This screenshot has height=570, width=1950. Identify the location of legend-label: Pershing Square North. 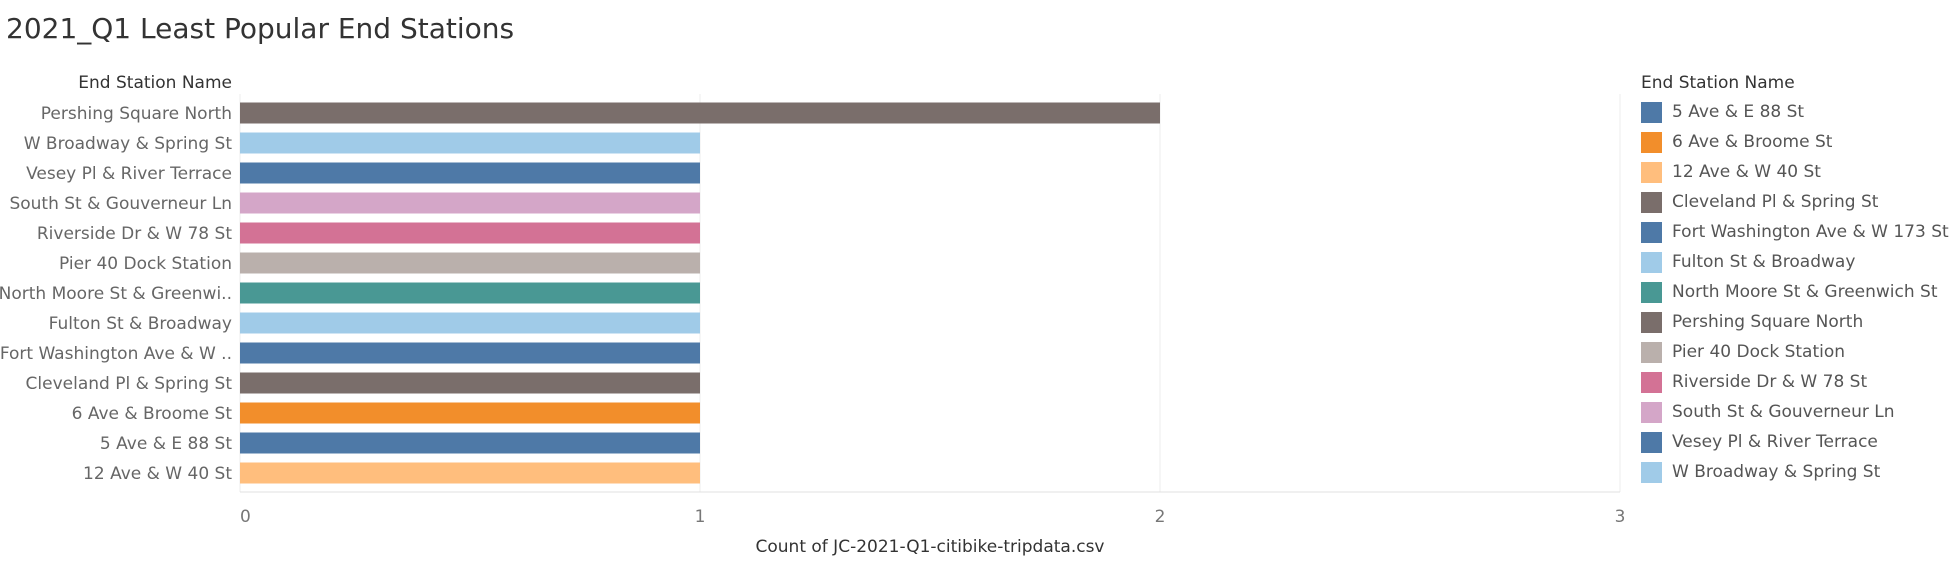
(1768, 322).